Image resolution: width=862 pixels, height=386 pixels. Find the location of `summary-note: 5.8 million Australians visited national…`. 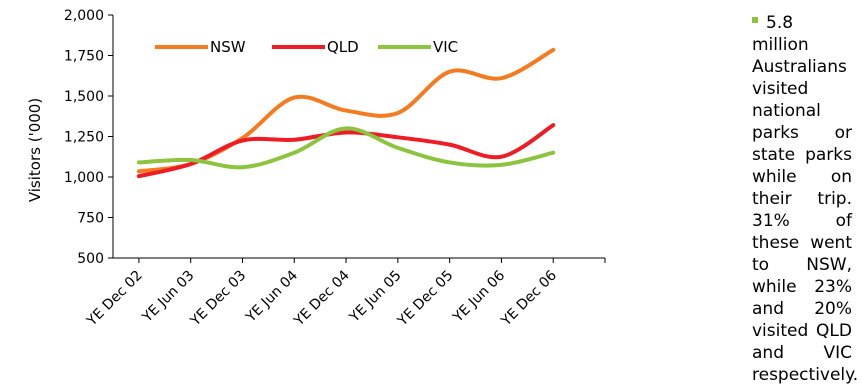

summary-note: 5.8 million Australians visited national… is located at coordinates (805, 199).